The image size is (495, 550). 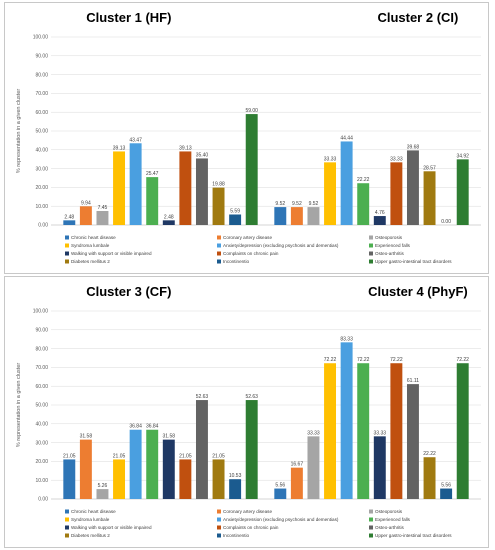 I want to click on y-tick-label: 0.00, so click(x=43, y=500).